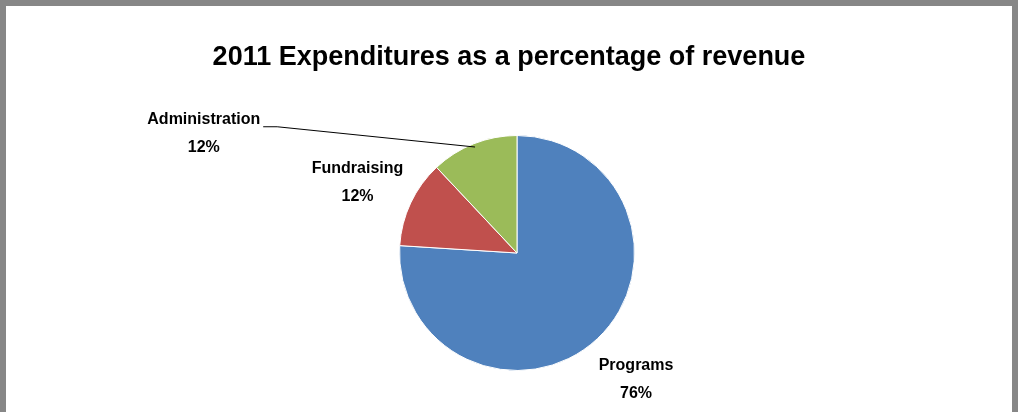 The image size is (1018, 412). What do you see at coordinates (509, 56) in the screenshot?
I see `chart-title: 2011 Expenditures as a percentage of revenue` at bounding box center [509, 56].